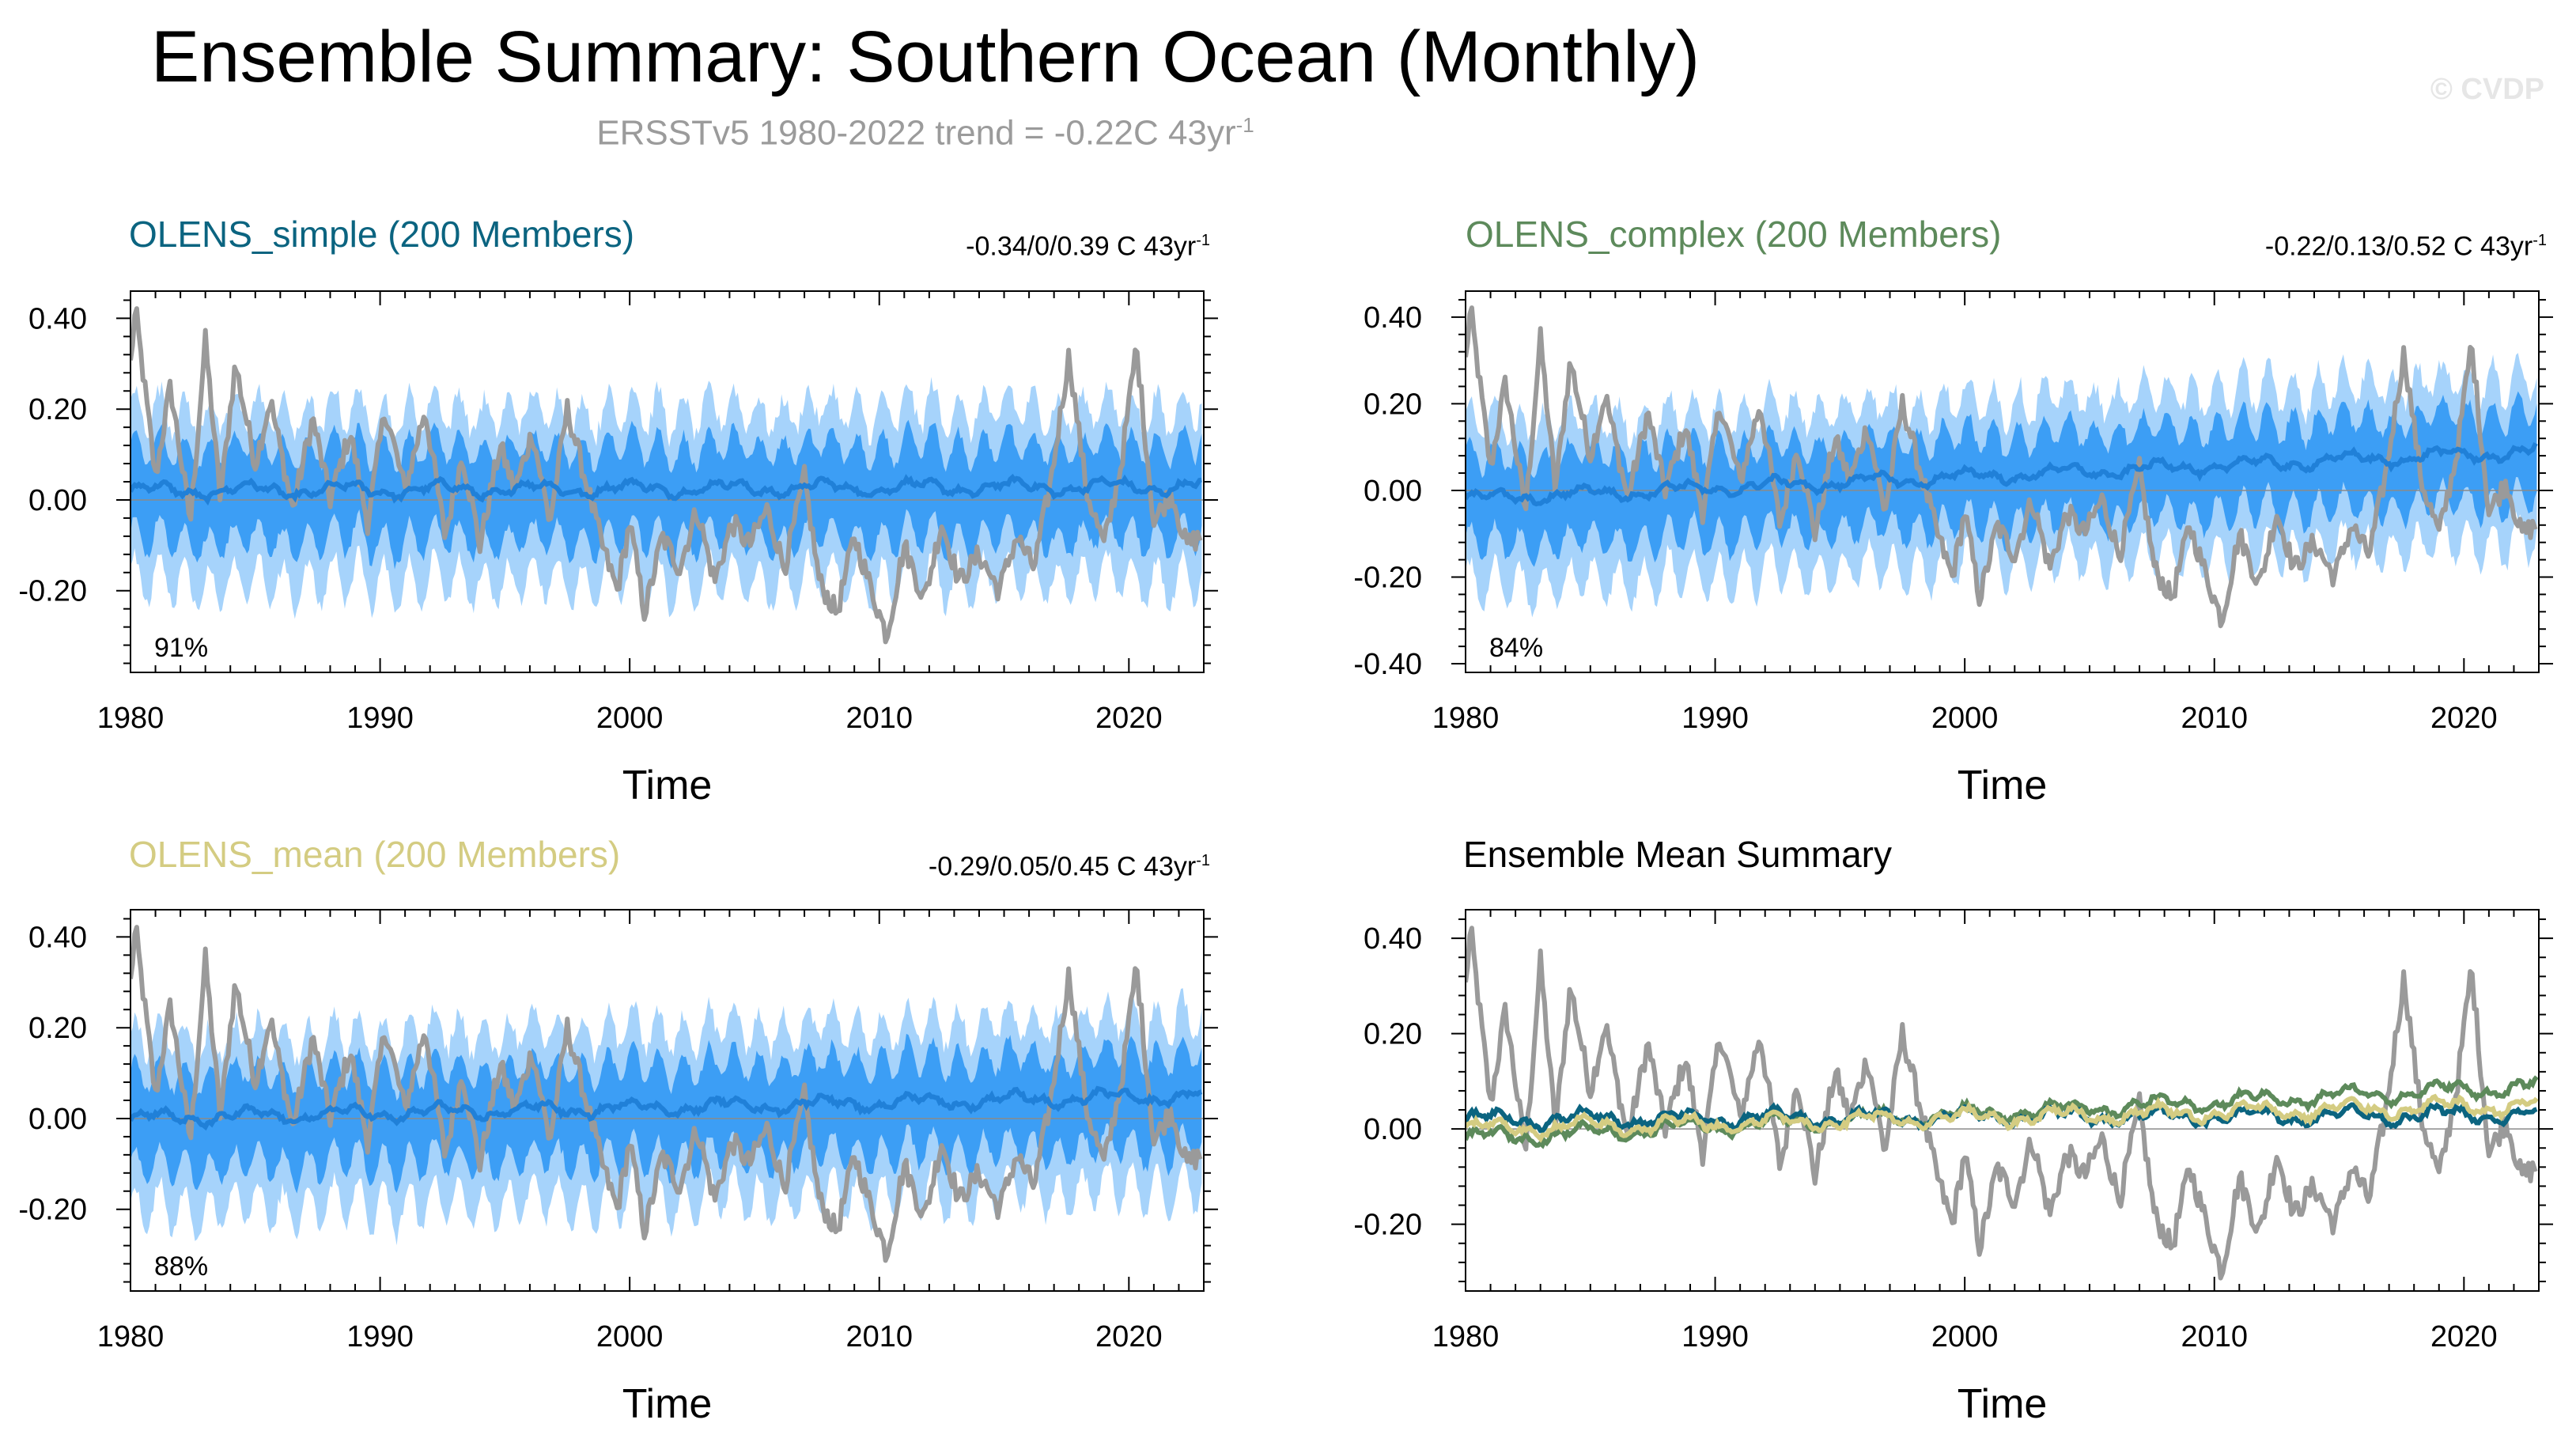  I want to click on mean-series-OLENS_mean, so click(2003, 1118).